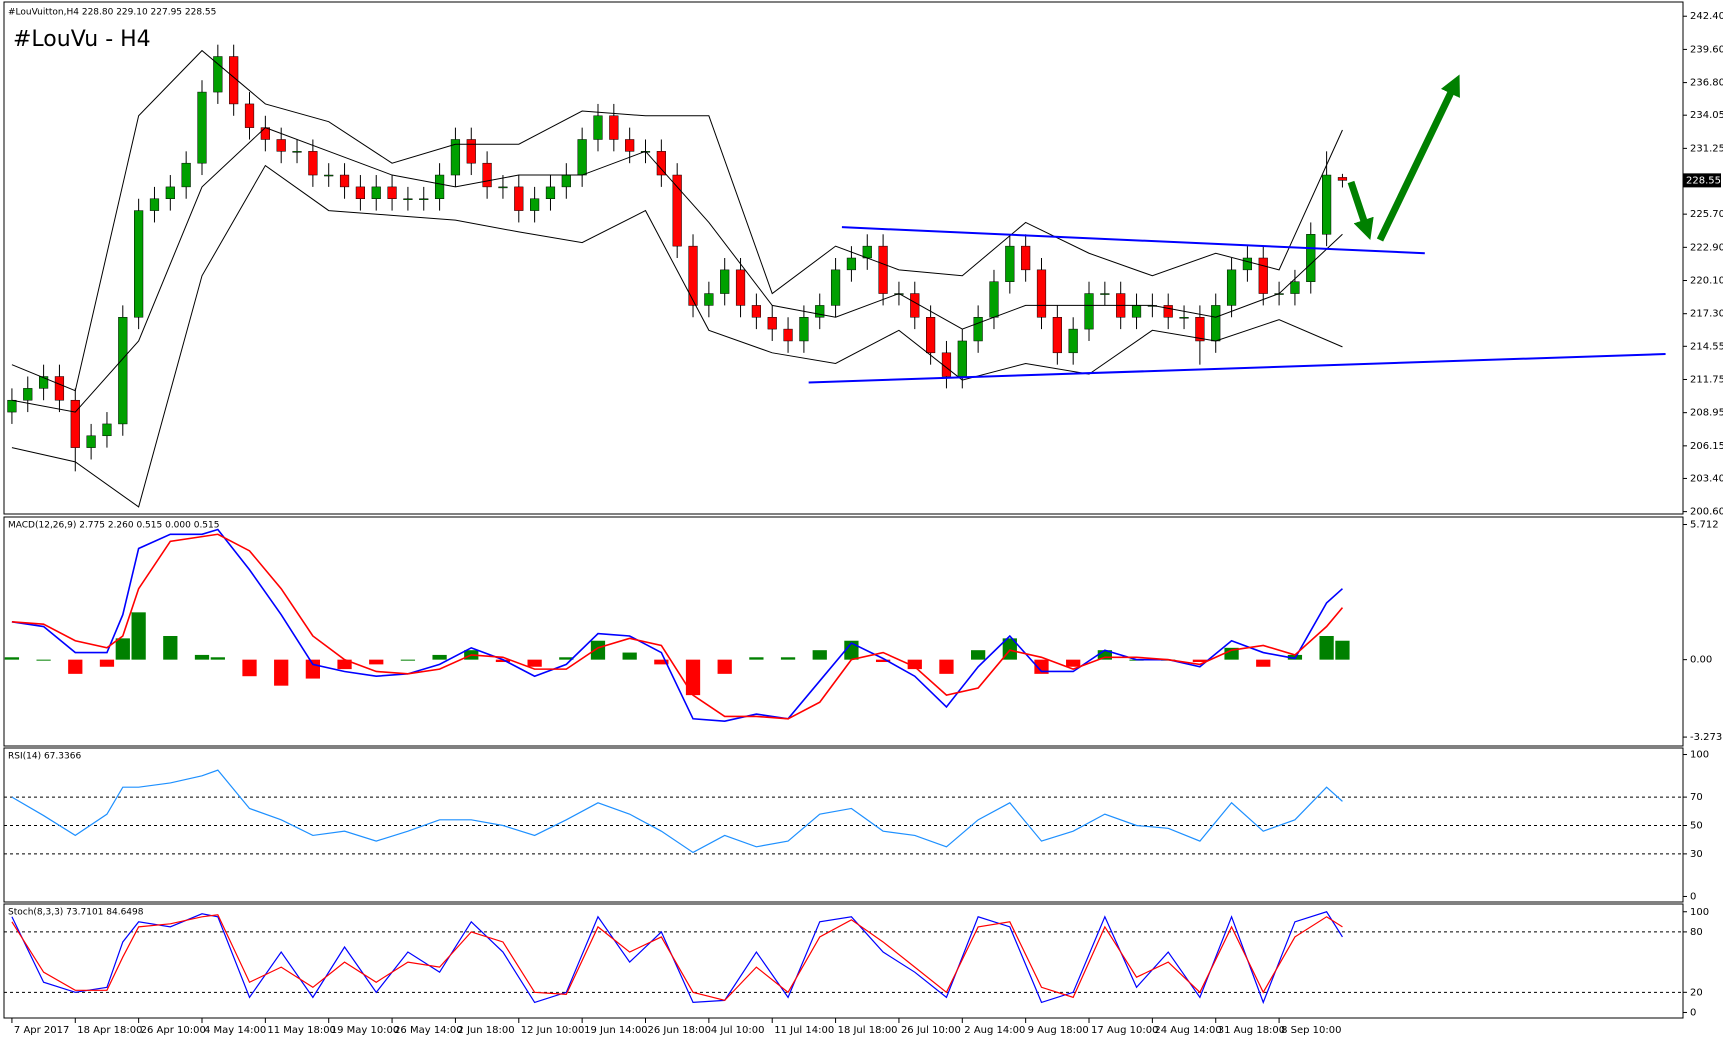 The height and width of the screenshot is (1041, 1723). What do you see at coordinates (1696, 825) in the screenshot?
I see `y-tick-label: 50` at bounding box center [1696, 825].